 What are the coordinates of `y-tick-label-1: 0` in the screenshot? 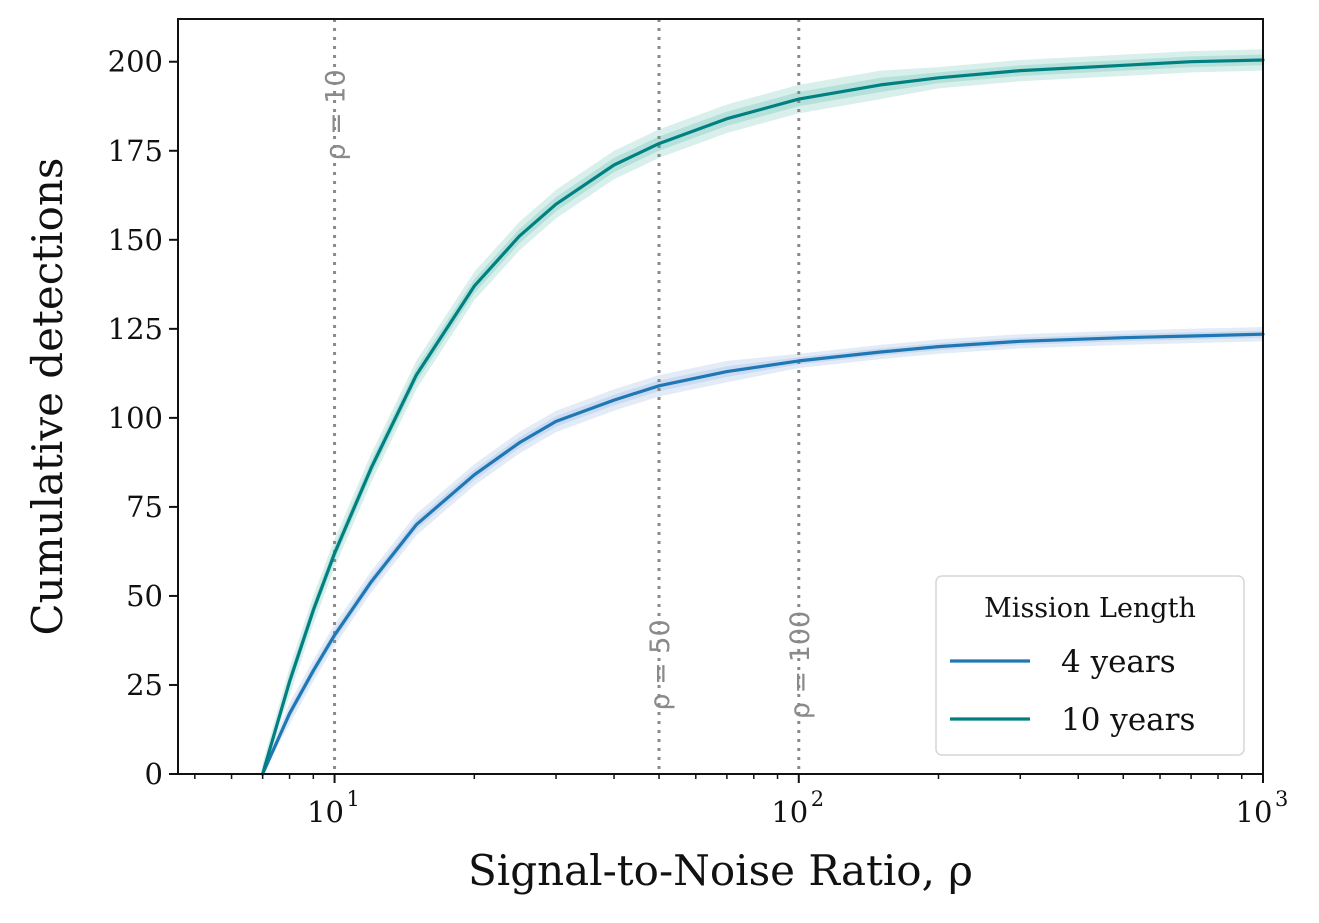 It's located at (154, 774).